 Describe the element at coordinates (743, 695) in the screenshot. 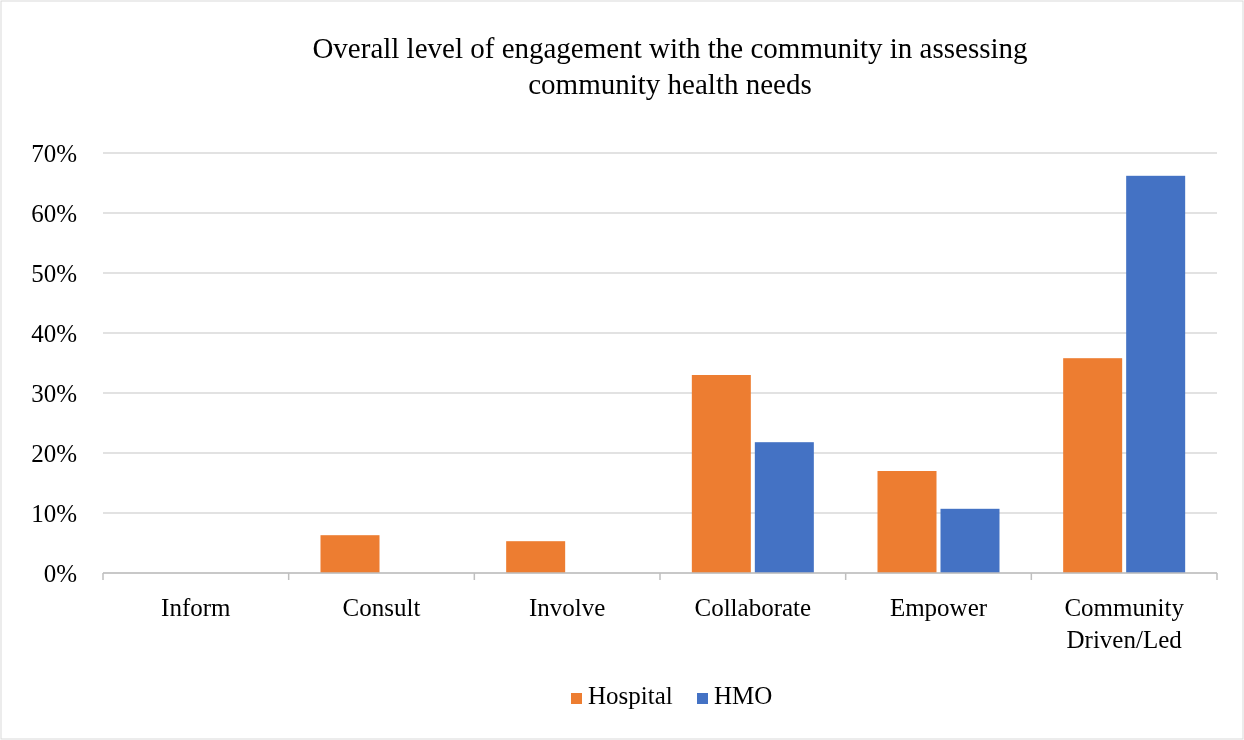

I see `legend-label: HMO` at that location.